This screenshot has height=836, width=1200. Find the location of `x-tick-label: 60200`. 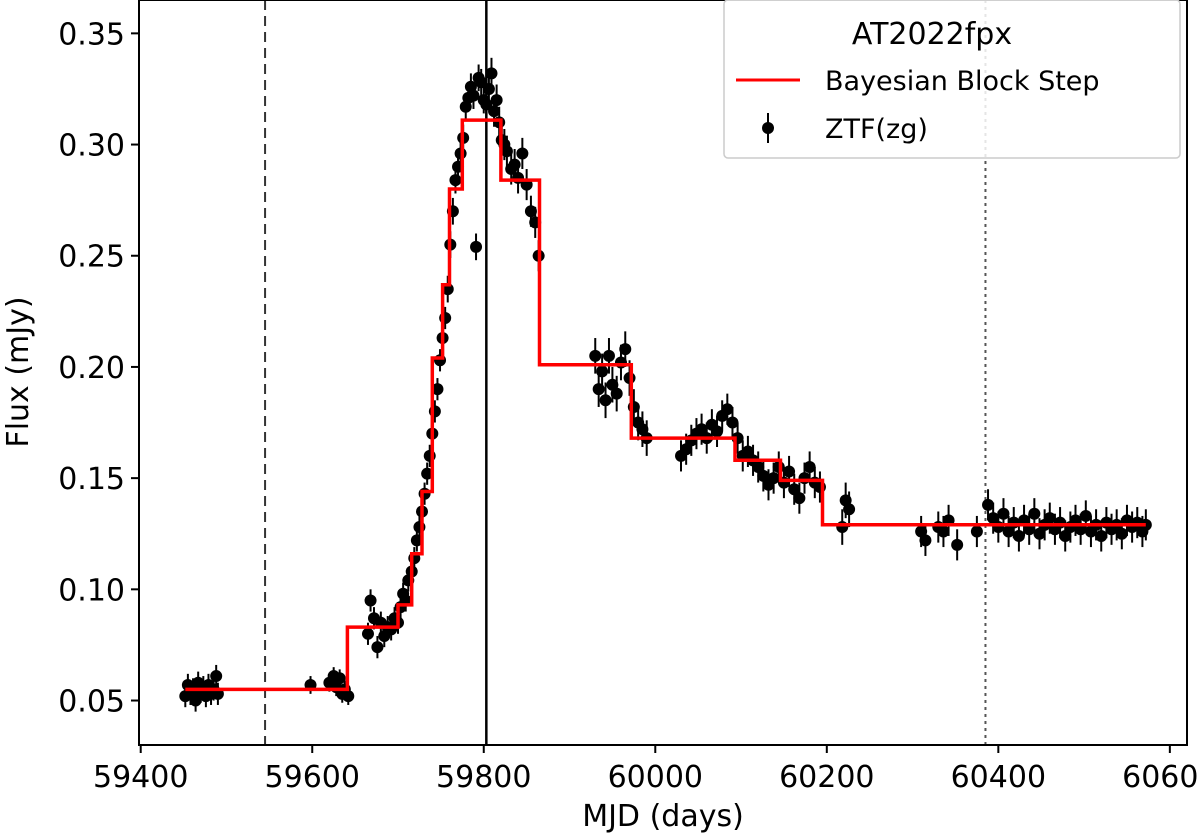

x-tick-label: 60200 is located at coordinates (826, 777).